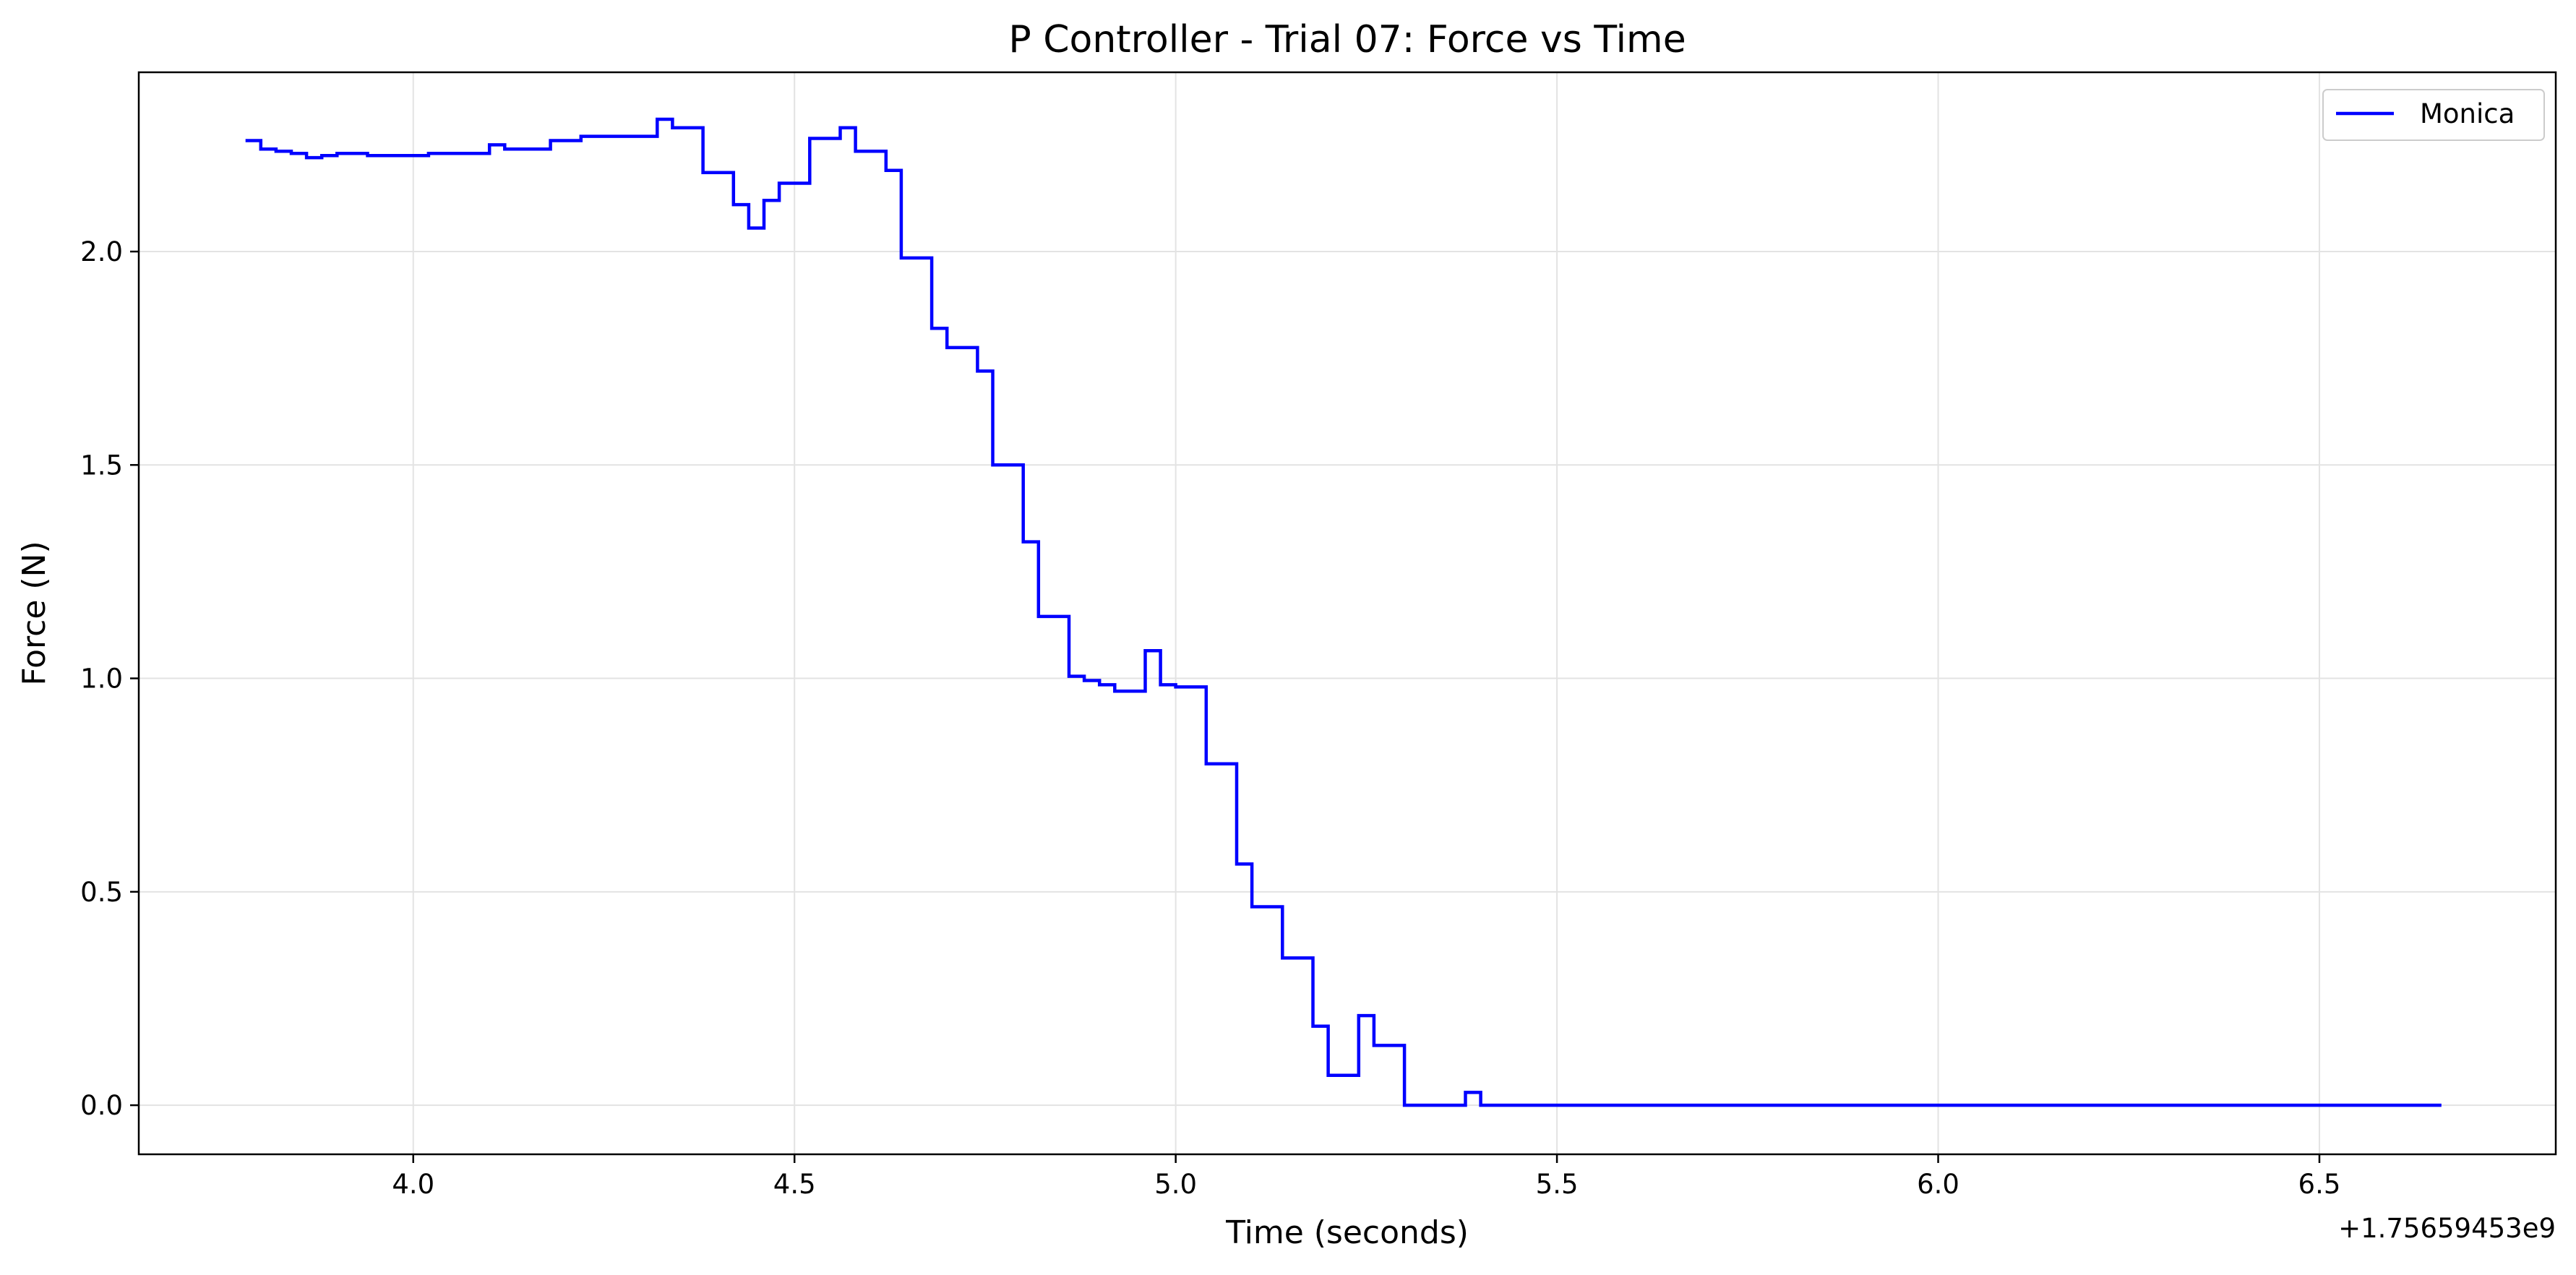 The image size is (2576, 1275). I want to click on legend: Monica, so click(2434, 115).